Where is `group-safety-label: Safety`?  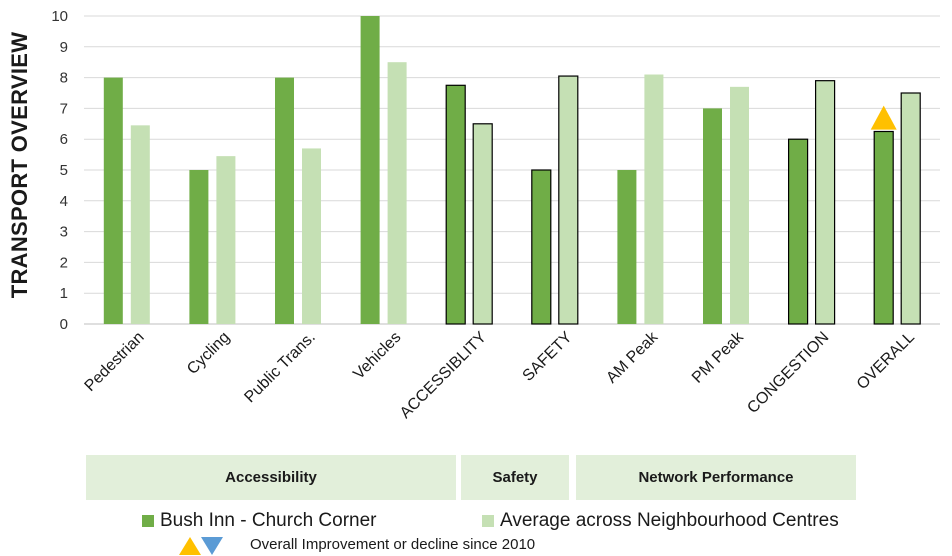 group-safety-label: Safety is located at coordinates (515, 477).